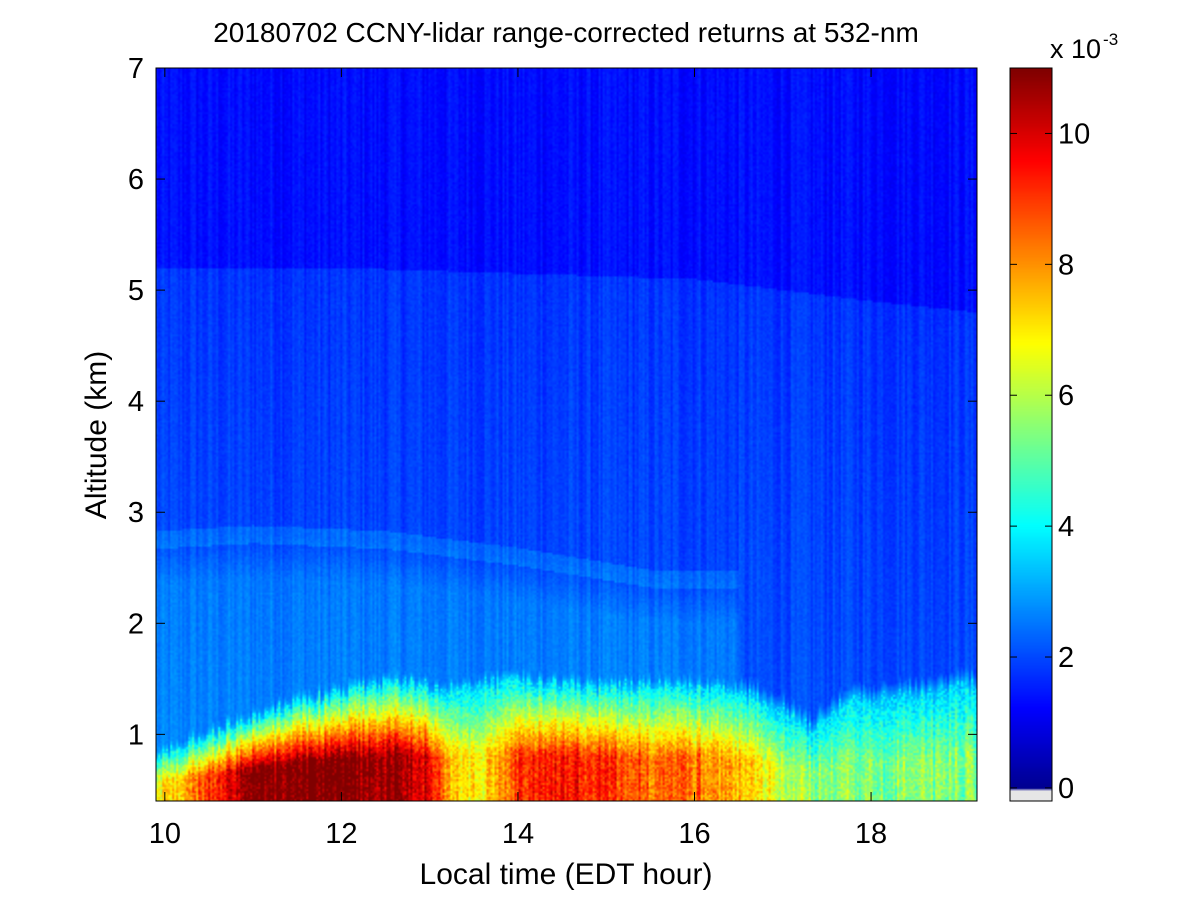  What do you see at coordinates (518, 834) in the screenshot?
I see `x-tick-label: 14` at bounding box center [518, 834].